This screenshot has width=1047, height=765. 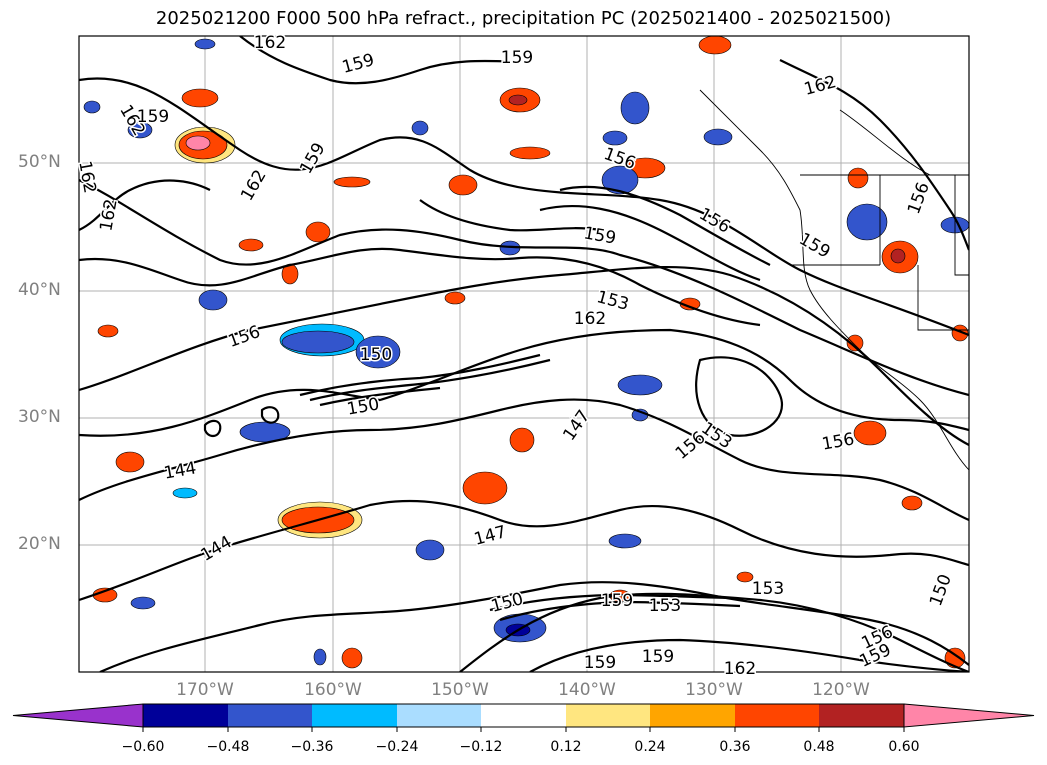 What do you see at coordinates (650, 747) in the screenshot?
I see `colorbar-label: 0.24` at bounding box center [650, 747].